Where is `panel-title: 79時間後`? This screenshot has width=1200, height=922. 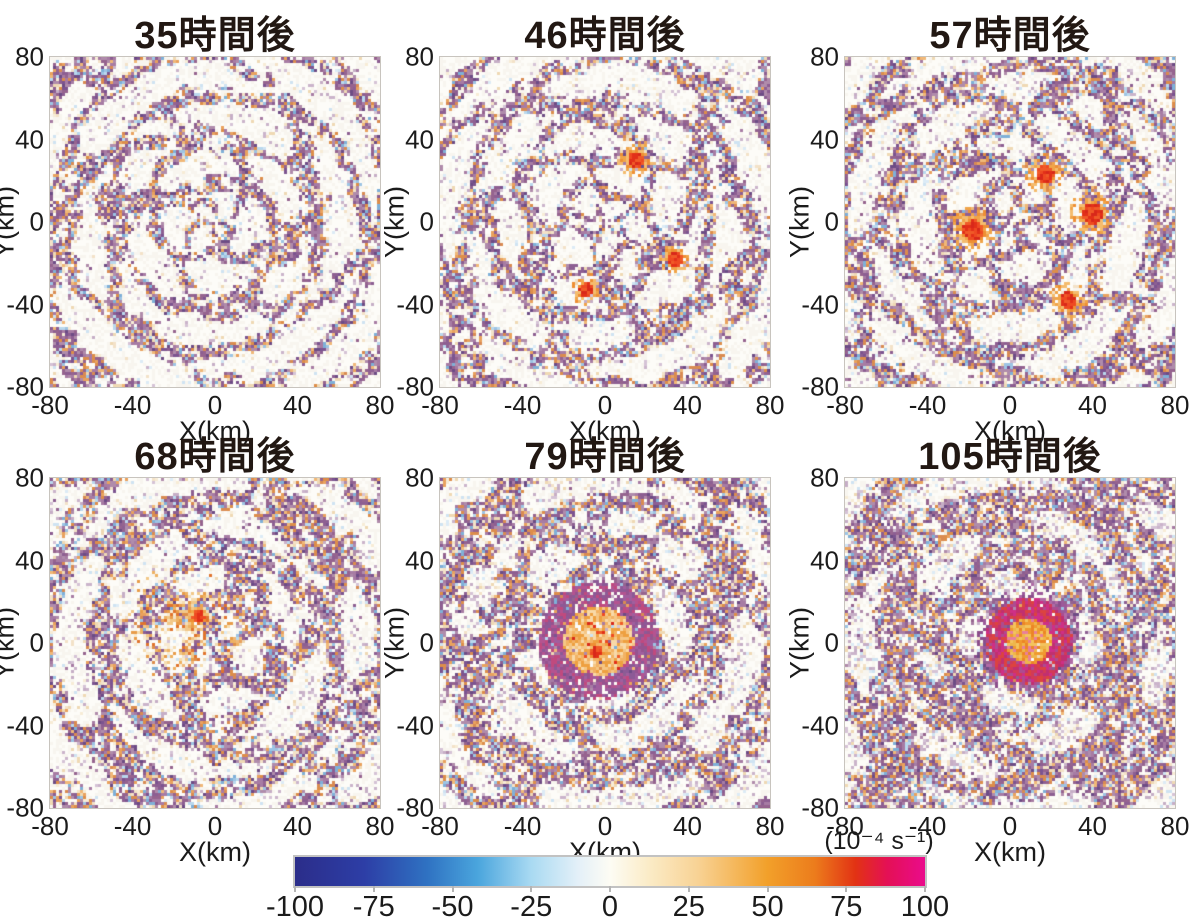
panel-title: 79時間後 is located at coordinates (605, 457).